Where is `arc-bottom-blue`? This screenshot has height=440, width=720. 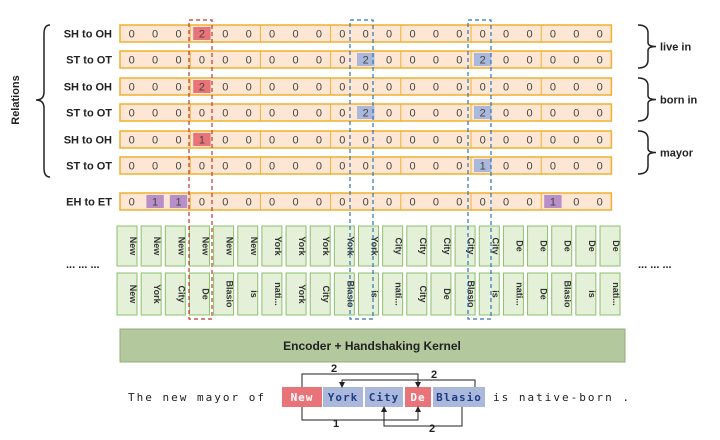 arc-bottom-blue is located at coordinates (423, 417).